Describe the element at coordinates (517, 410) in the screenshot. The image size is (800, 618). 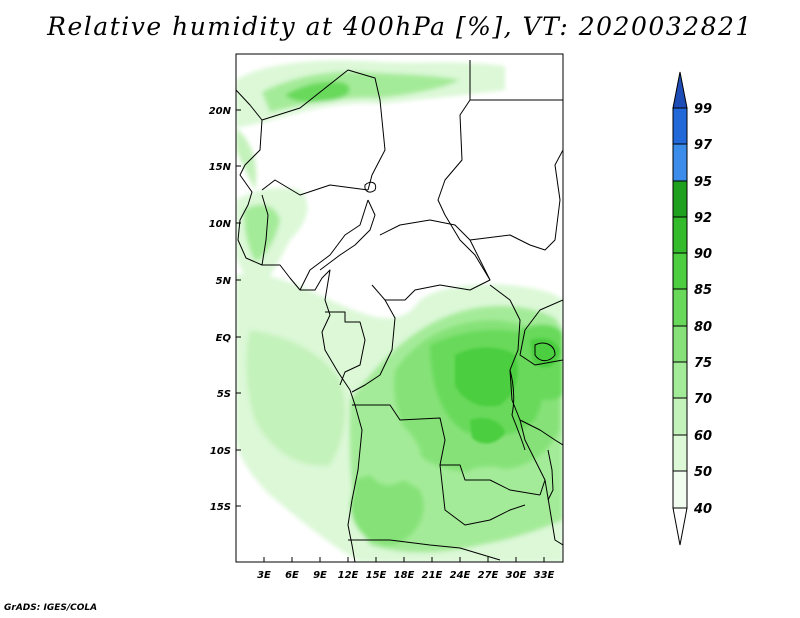
I see `lake-tanganyika` at that location.